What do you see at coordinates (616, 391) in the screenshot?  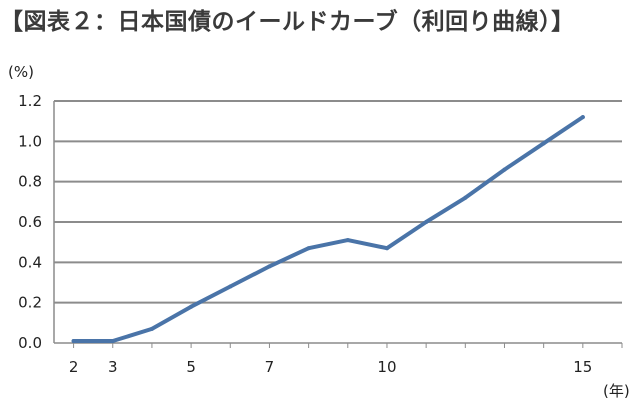 I see `x-unit-label: (年)` at bounding box center [616, 391].